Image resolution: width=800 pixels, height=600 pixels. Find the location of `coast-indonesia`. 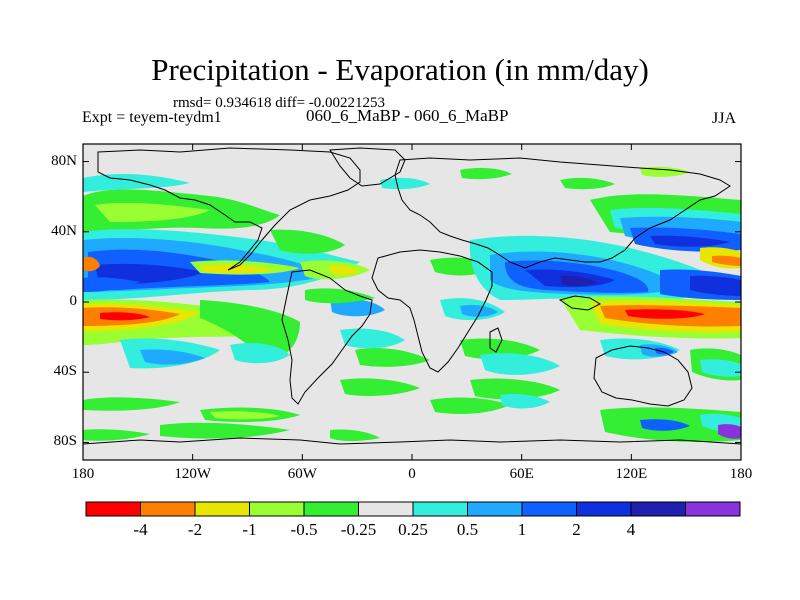

coast-indonesia is located at coordinates (580, 303).